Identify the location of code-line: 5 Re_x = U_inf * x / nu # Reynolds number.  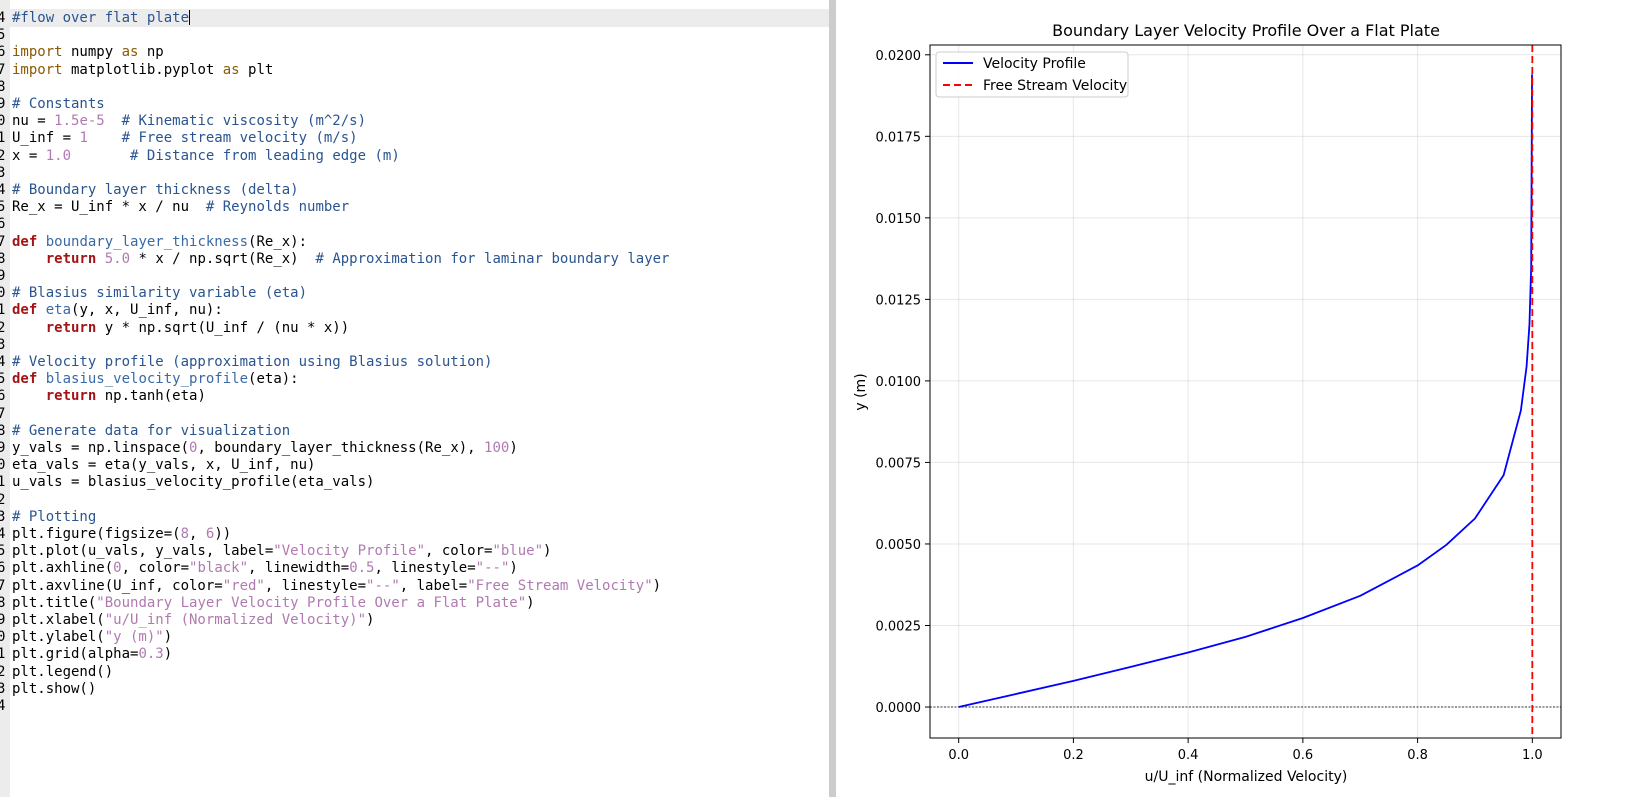
(414, 207).